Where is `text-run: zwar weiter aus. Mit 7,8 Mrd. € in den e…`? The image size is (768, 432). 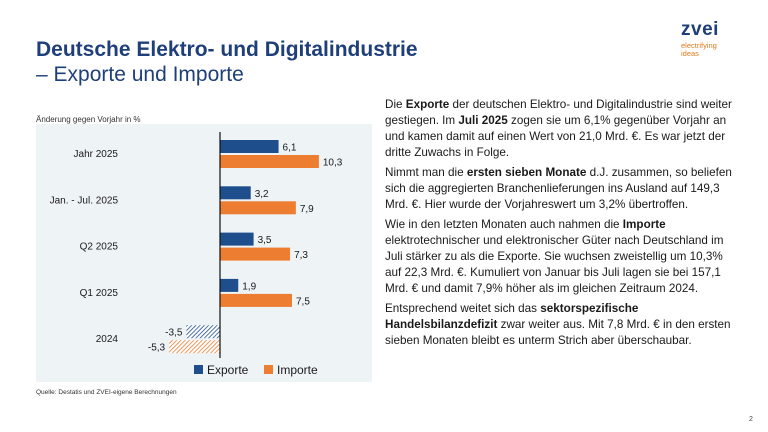 text-run: zwar weiter aus. Mit 7,8 Mrd. € in den e… is located at coordinates (558, 332).